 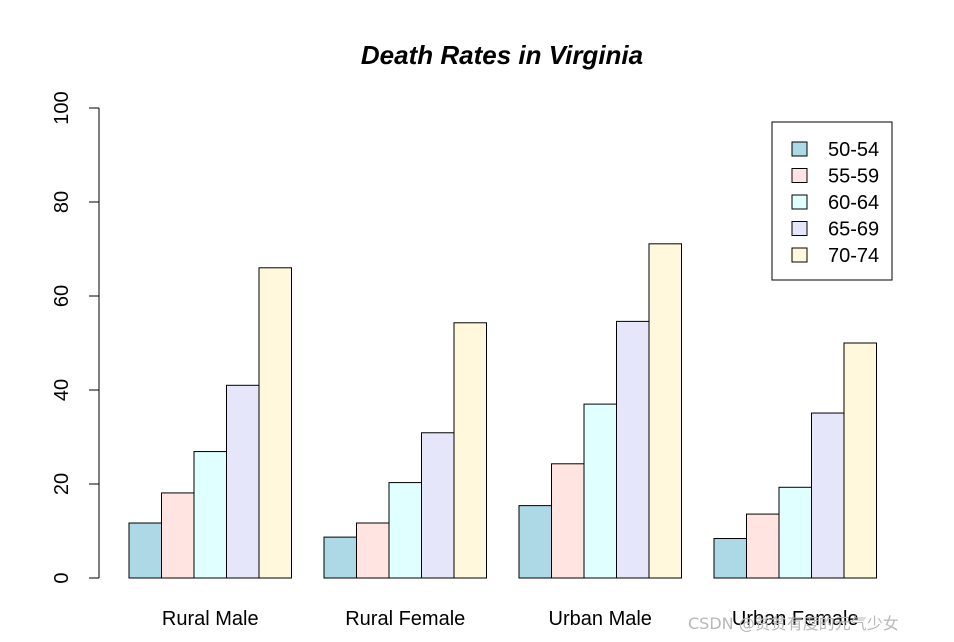 I want to click on y-tick-label: 0, so click(x=62, y=577).